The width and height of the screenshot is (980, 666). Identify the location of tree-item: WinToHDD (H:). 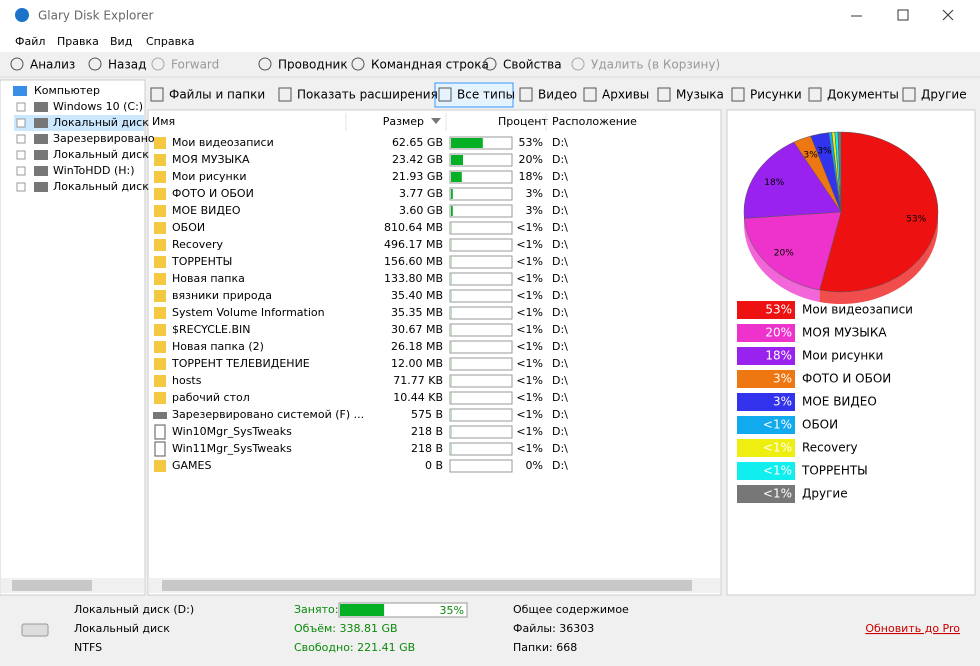
(94, 170).